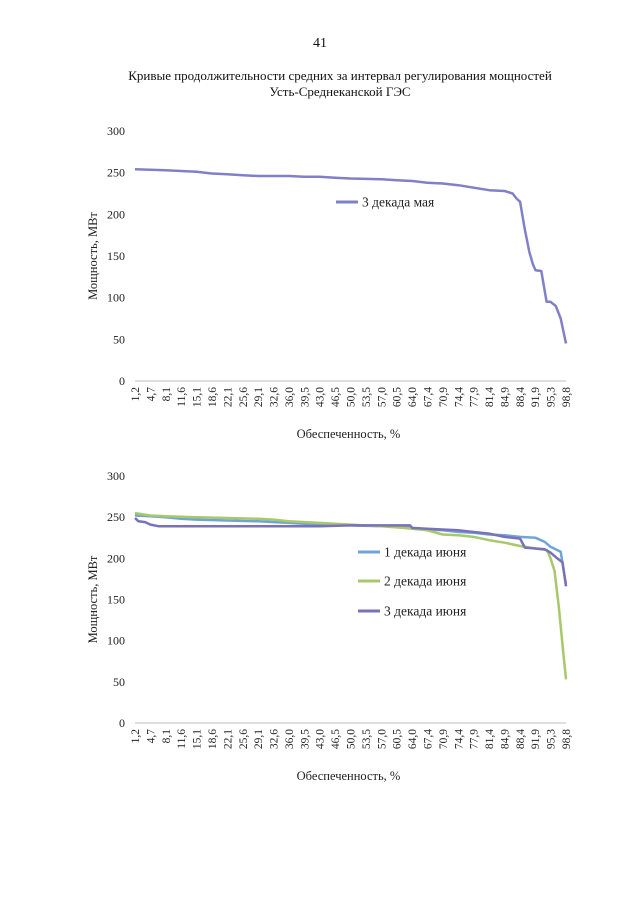 The height and width of the screenshot is (920, 640). What do you see at coordinates (398, 202) in the screenshot?
I see `legend-label: 3 декада мая` at bounding box center [398, 202].